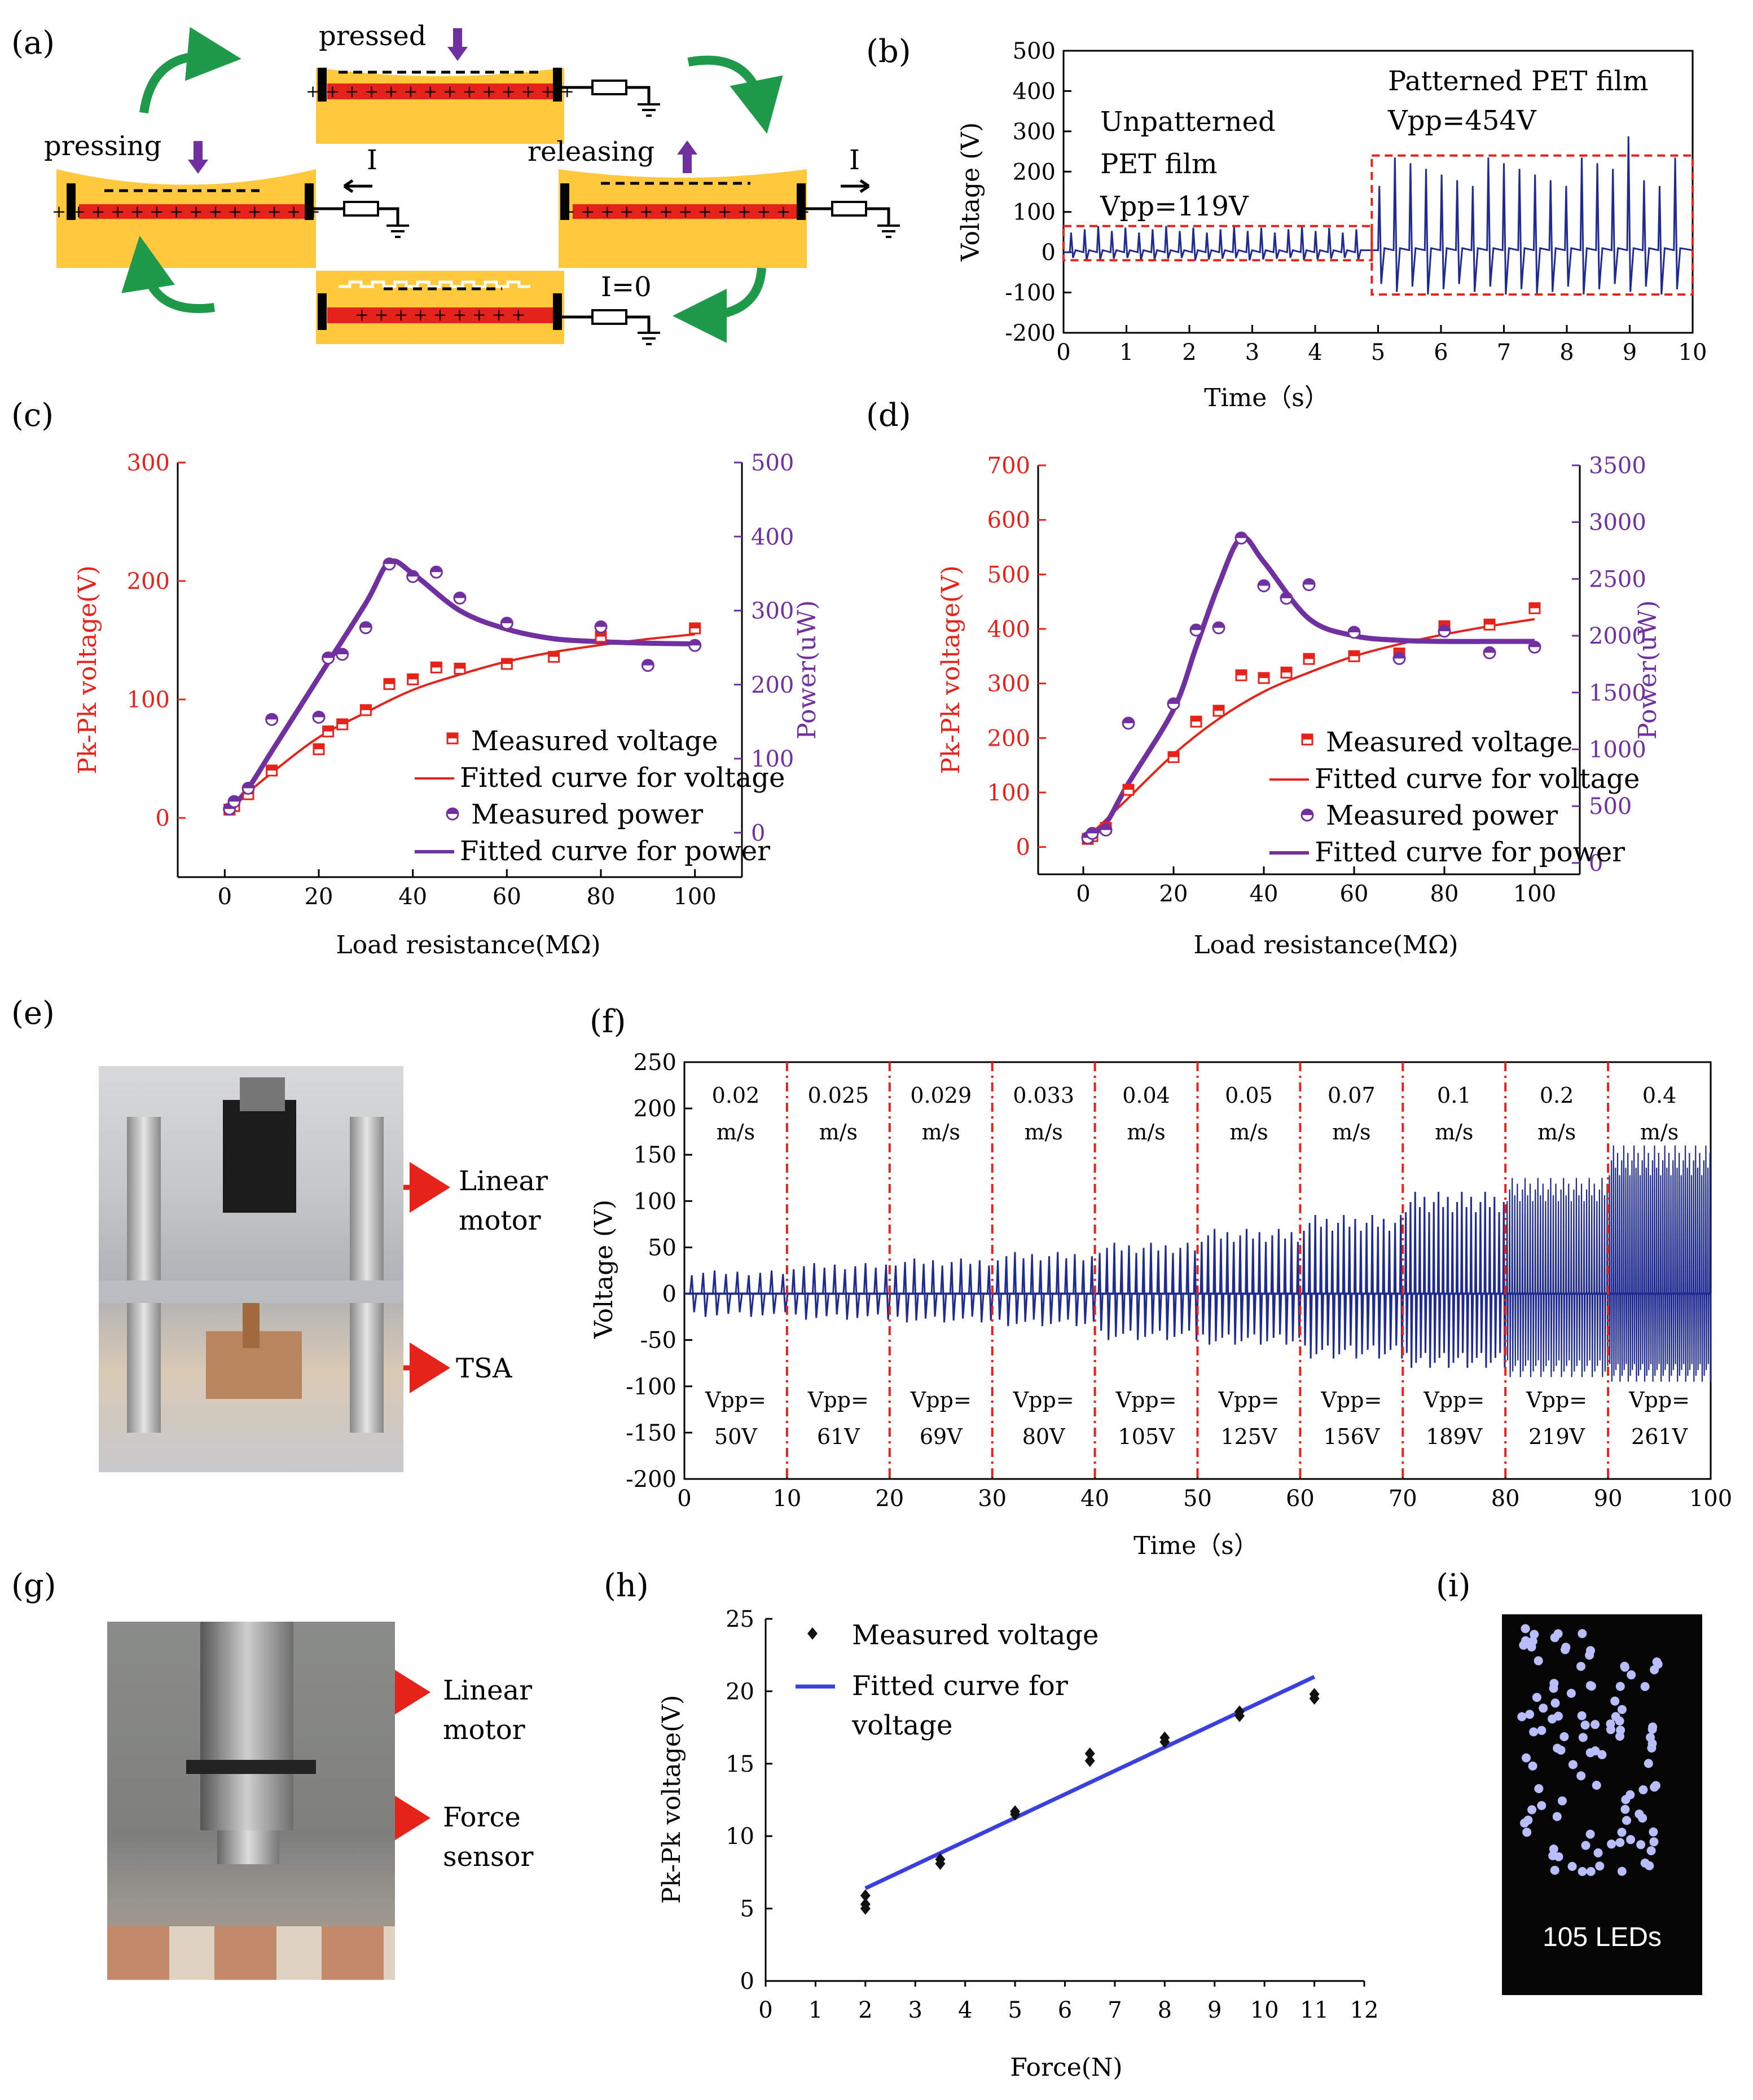 This screenshot has width=1753, height=2100. What do you see at coordinates (1008, 575) in the screenshot?
I see `y-tick-label: 500` at bounding box center [1008, 575].